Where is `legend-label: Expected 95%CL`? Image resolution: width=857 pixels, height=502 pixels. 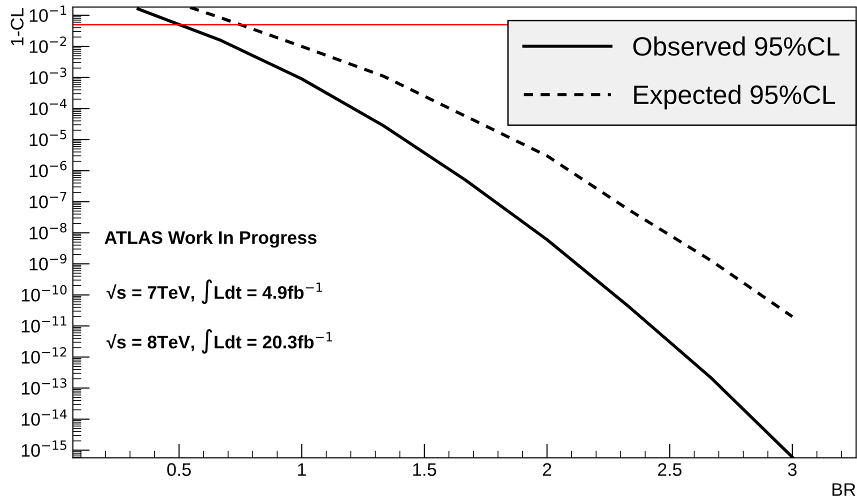 legend-label: Expected 95%CL is located at coordinates (735, 97).